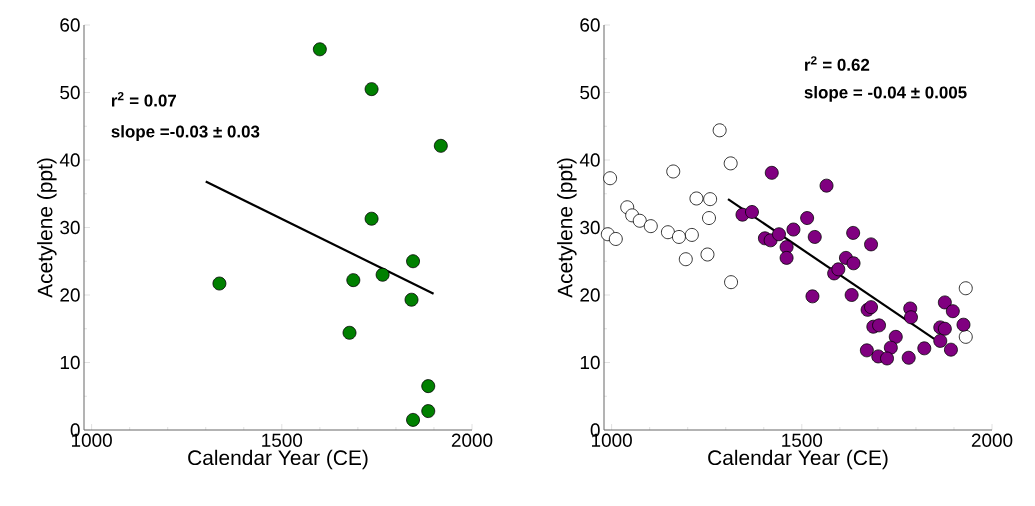 This screenshot has height=506, width=1035. Describe the element at coordinates (185, 133) in the screenshot. I see `annotation: slope =-0.03 ± 0.03` at that location.